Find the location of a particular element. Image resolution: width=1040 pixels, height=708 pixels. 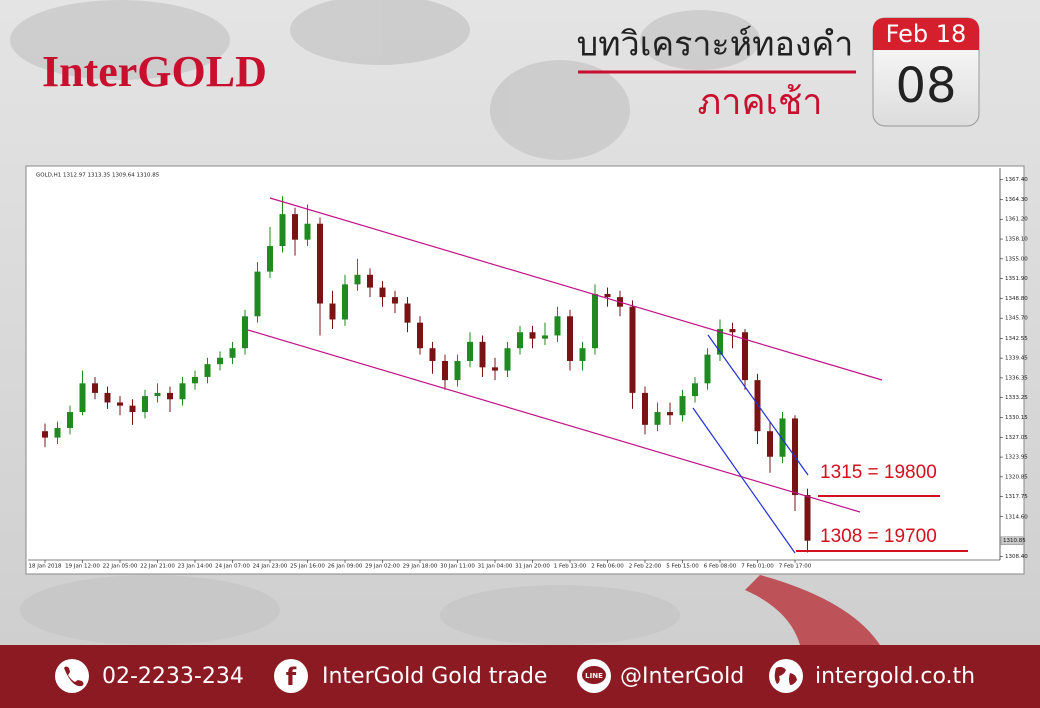

decor-swoosh is located at coordinates (812, 610).